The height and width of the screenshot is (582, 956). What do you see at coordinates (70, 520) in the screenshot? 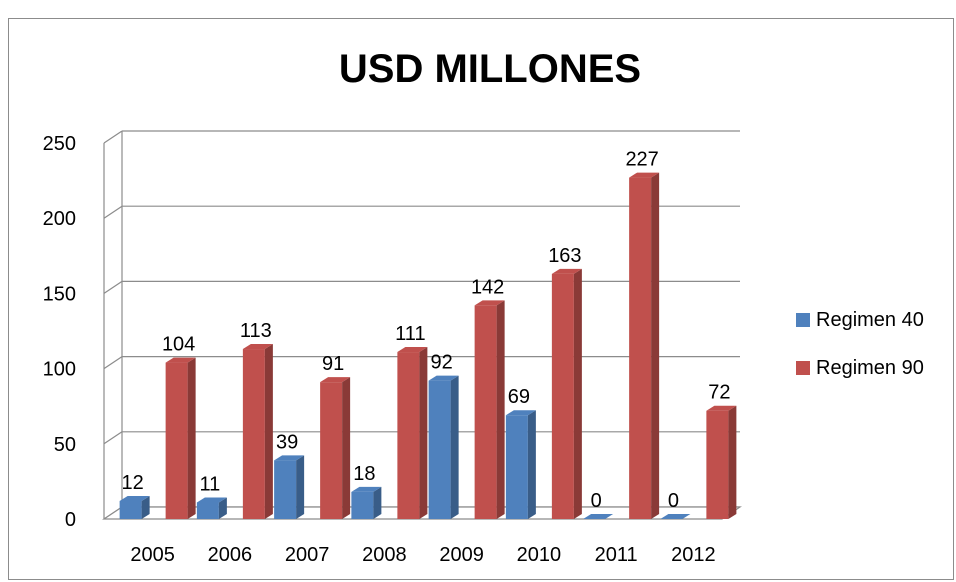
I see `y-tick-label: 0` at bounding box center [70, 520].